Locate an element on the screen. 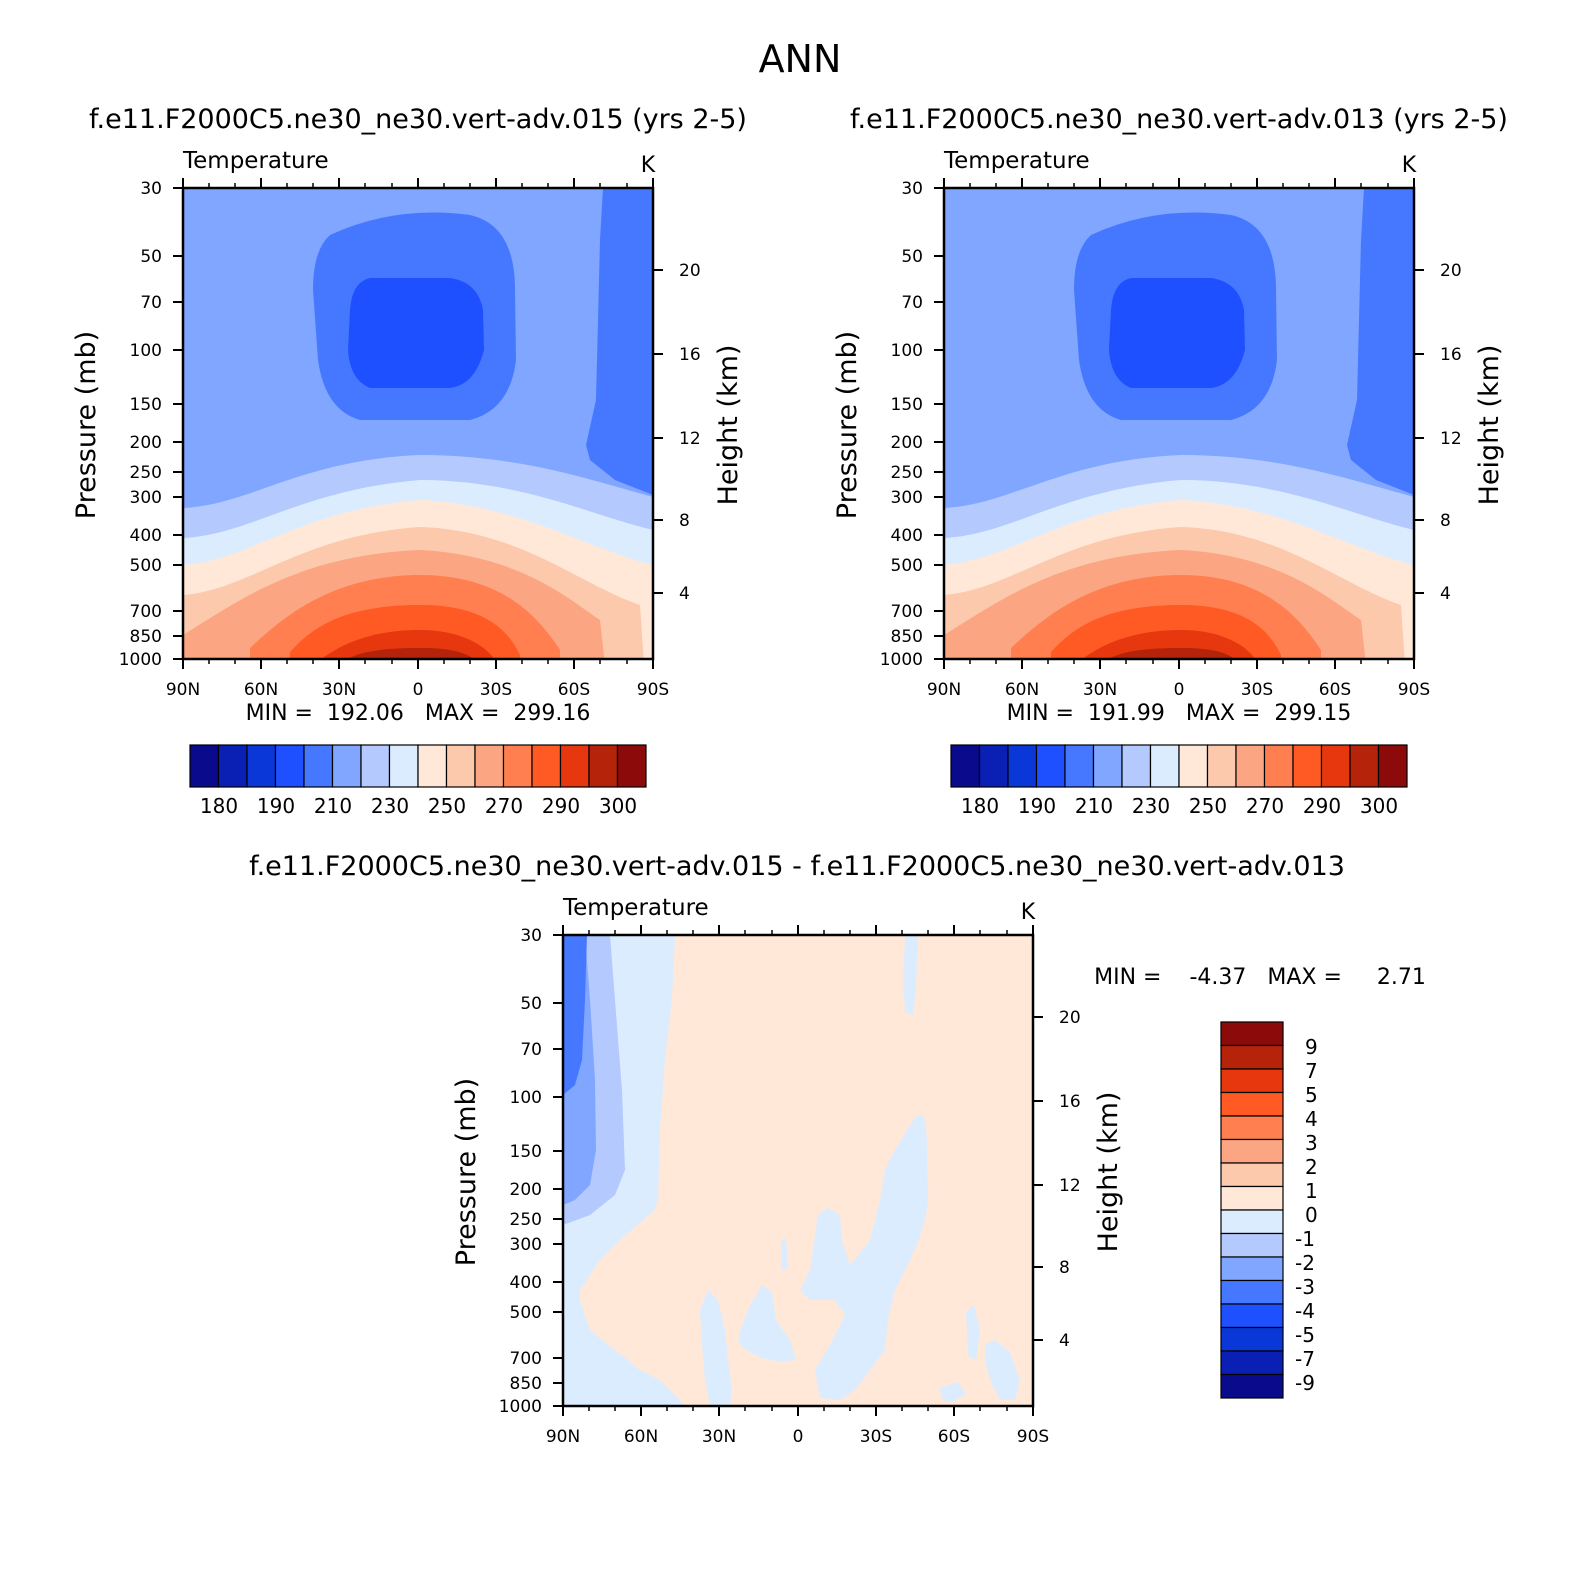 The height and width of the screenshot is (1591, 1591). colorbar-label: 2 is located at coordinates (1311, 1167).